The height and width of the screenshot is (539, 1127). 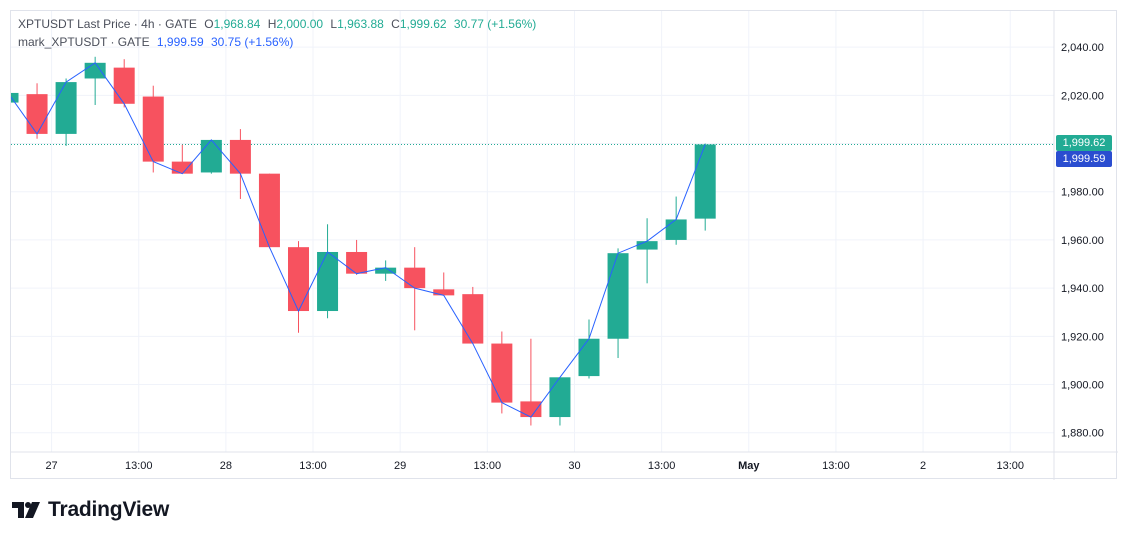 What do you see at coordinates (1082, 434) in the screenshot?
I see `y-tick-label: 1,880.00` at bounding box center [1082, 434].